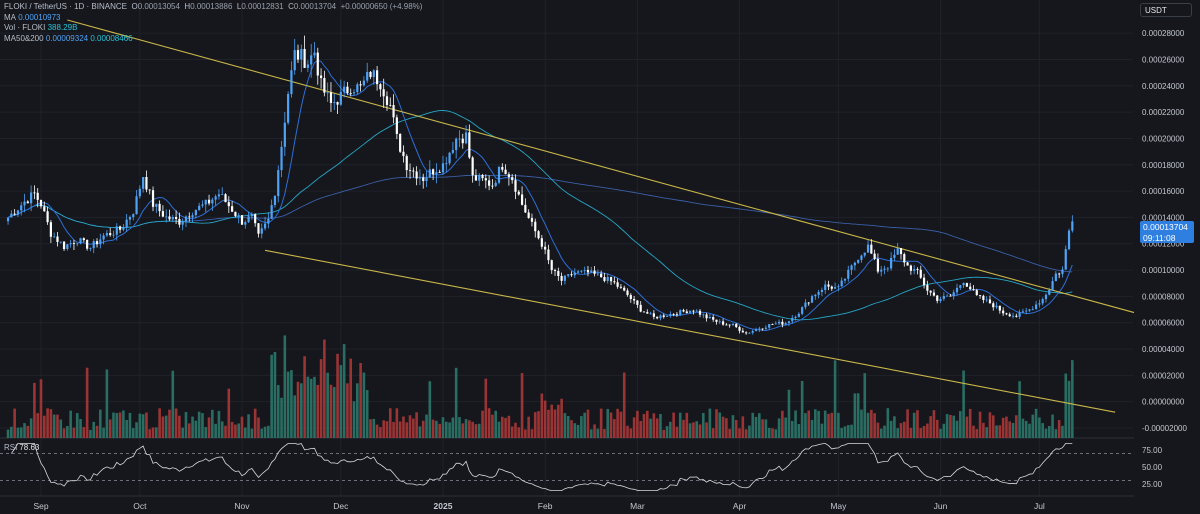 Image resolution: width=1200 pixels, height=514 pixels. What do you see at coordinates (381, 6) in the screenshot?
I see `change-value: +0.00000650 (+4.98%)` at bounding box center [381, 6].